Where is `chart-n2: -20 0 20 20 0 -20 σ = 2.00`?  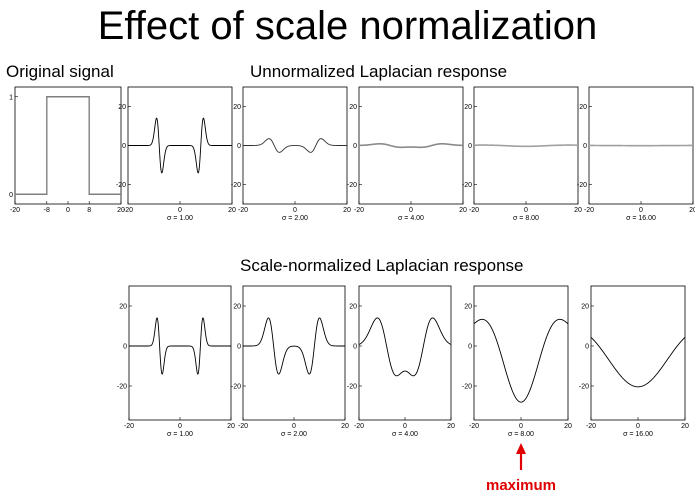 chart-n2: -20 0 20 20 0 -20 σ = 2.00 is located at coordinates (290, 361).